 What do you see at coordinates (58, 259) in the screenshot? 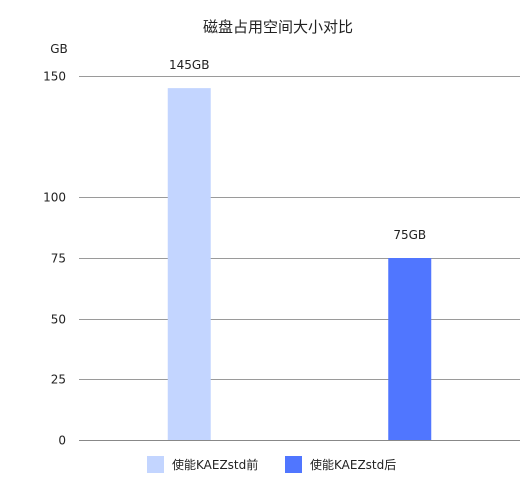
I see `y-tick-label: 75` at bounding box center [58, 259].